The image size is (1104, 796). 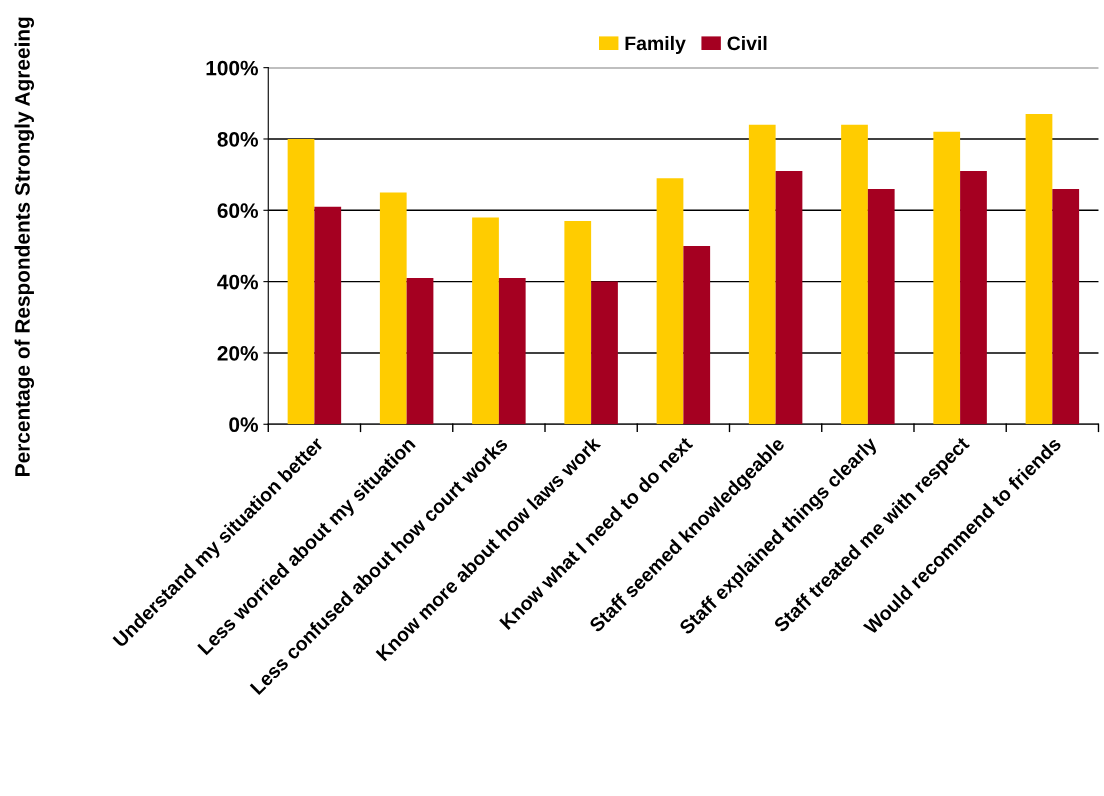 What do you see at coordinates (232, 68) in the screenshot?
I see `y-tick-label: 100%` at bounding box center [232, 68].